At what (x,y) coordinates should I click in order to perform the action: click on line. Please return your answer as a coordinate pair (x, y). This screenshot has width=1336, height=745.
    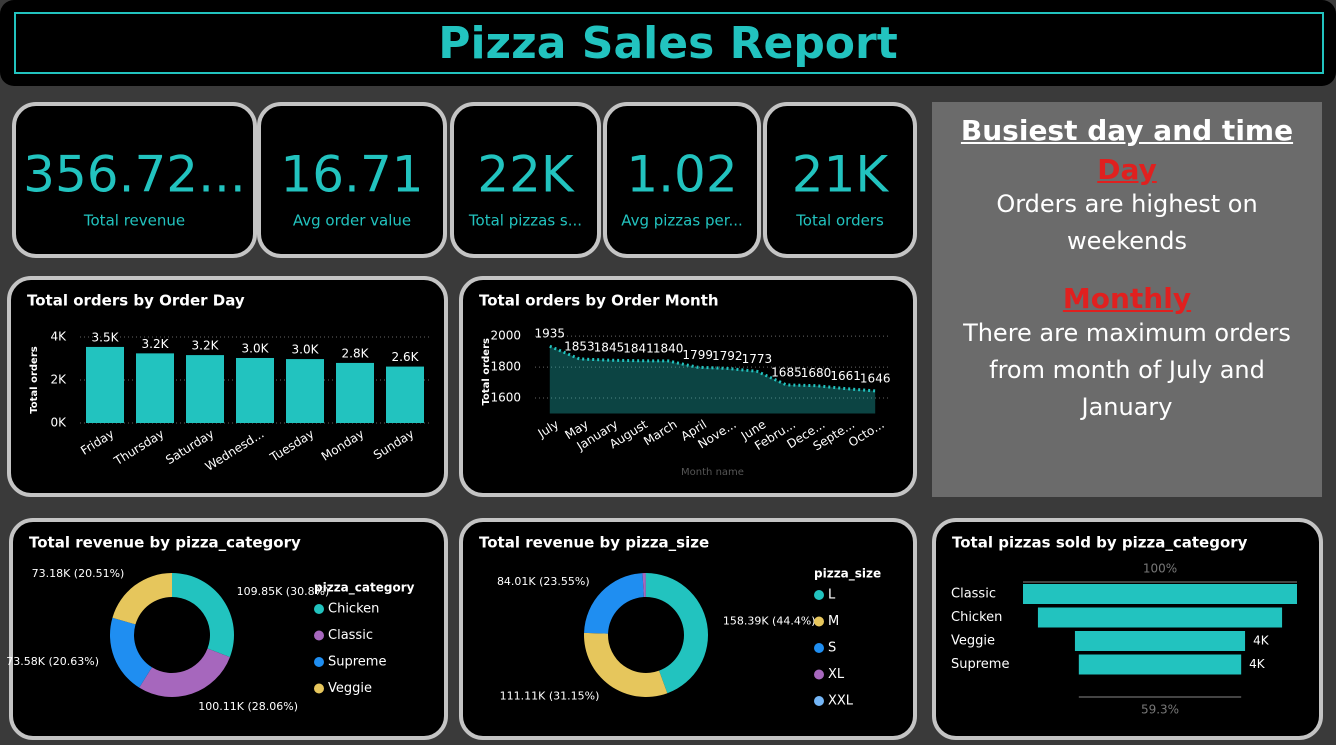
    Looking at the image, I should click on (712, 368).